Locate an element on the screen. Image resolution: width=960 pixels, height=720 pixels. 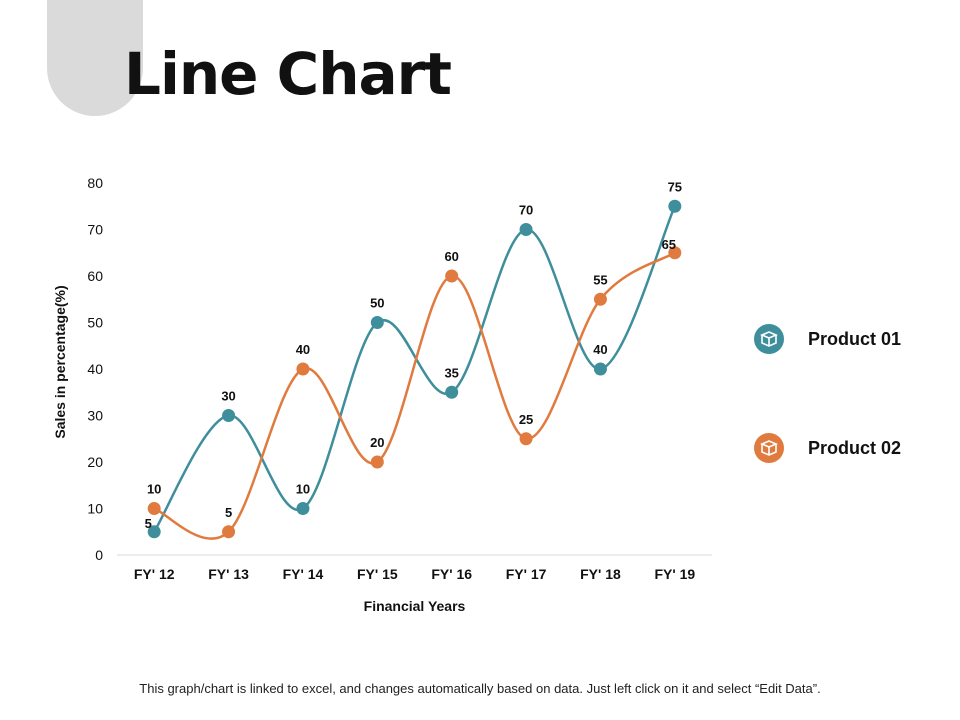
data-label: 65 is located at coordinates (669, 244).